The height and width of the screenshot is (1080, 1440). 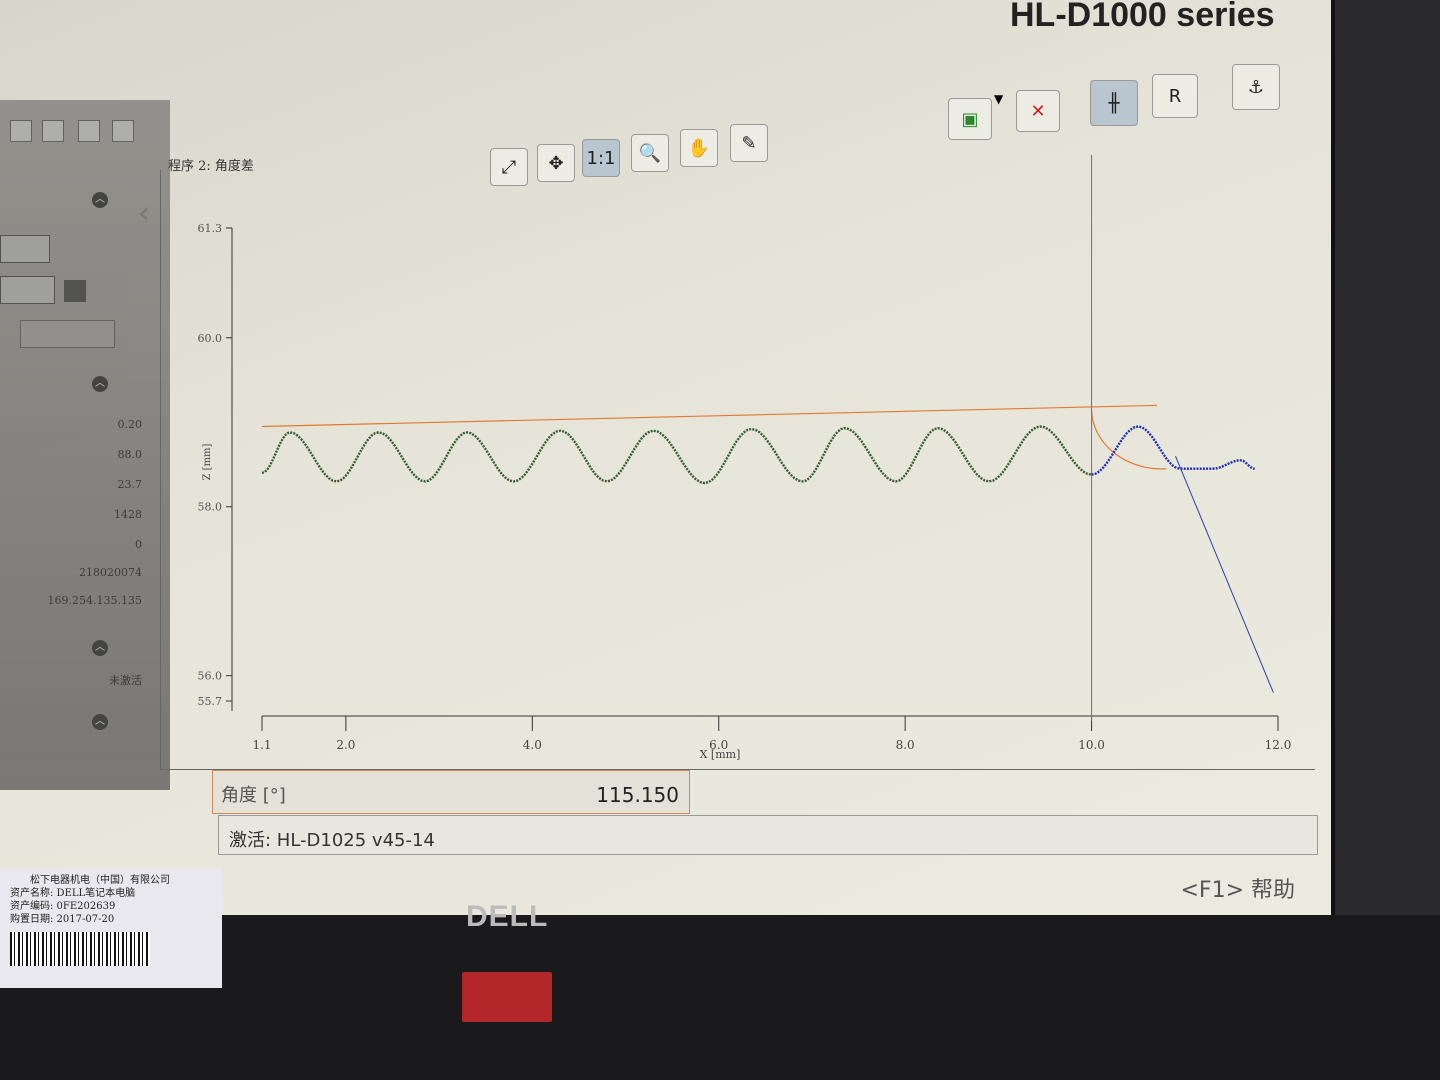 I want to click on select-region-button: ▣, so click(x=970, y=119).